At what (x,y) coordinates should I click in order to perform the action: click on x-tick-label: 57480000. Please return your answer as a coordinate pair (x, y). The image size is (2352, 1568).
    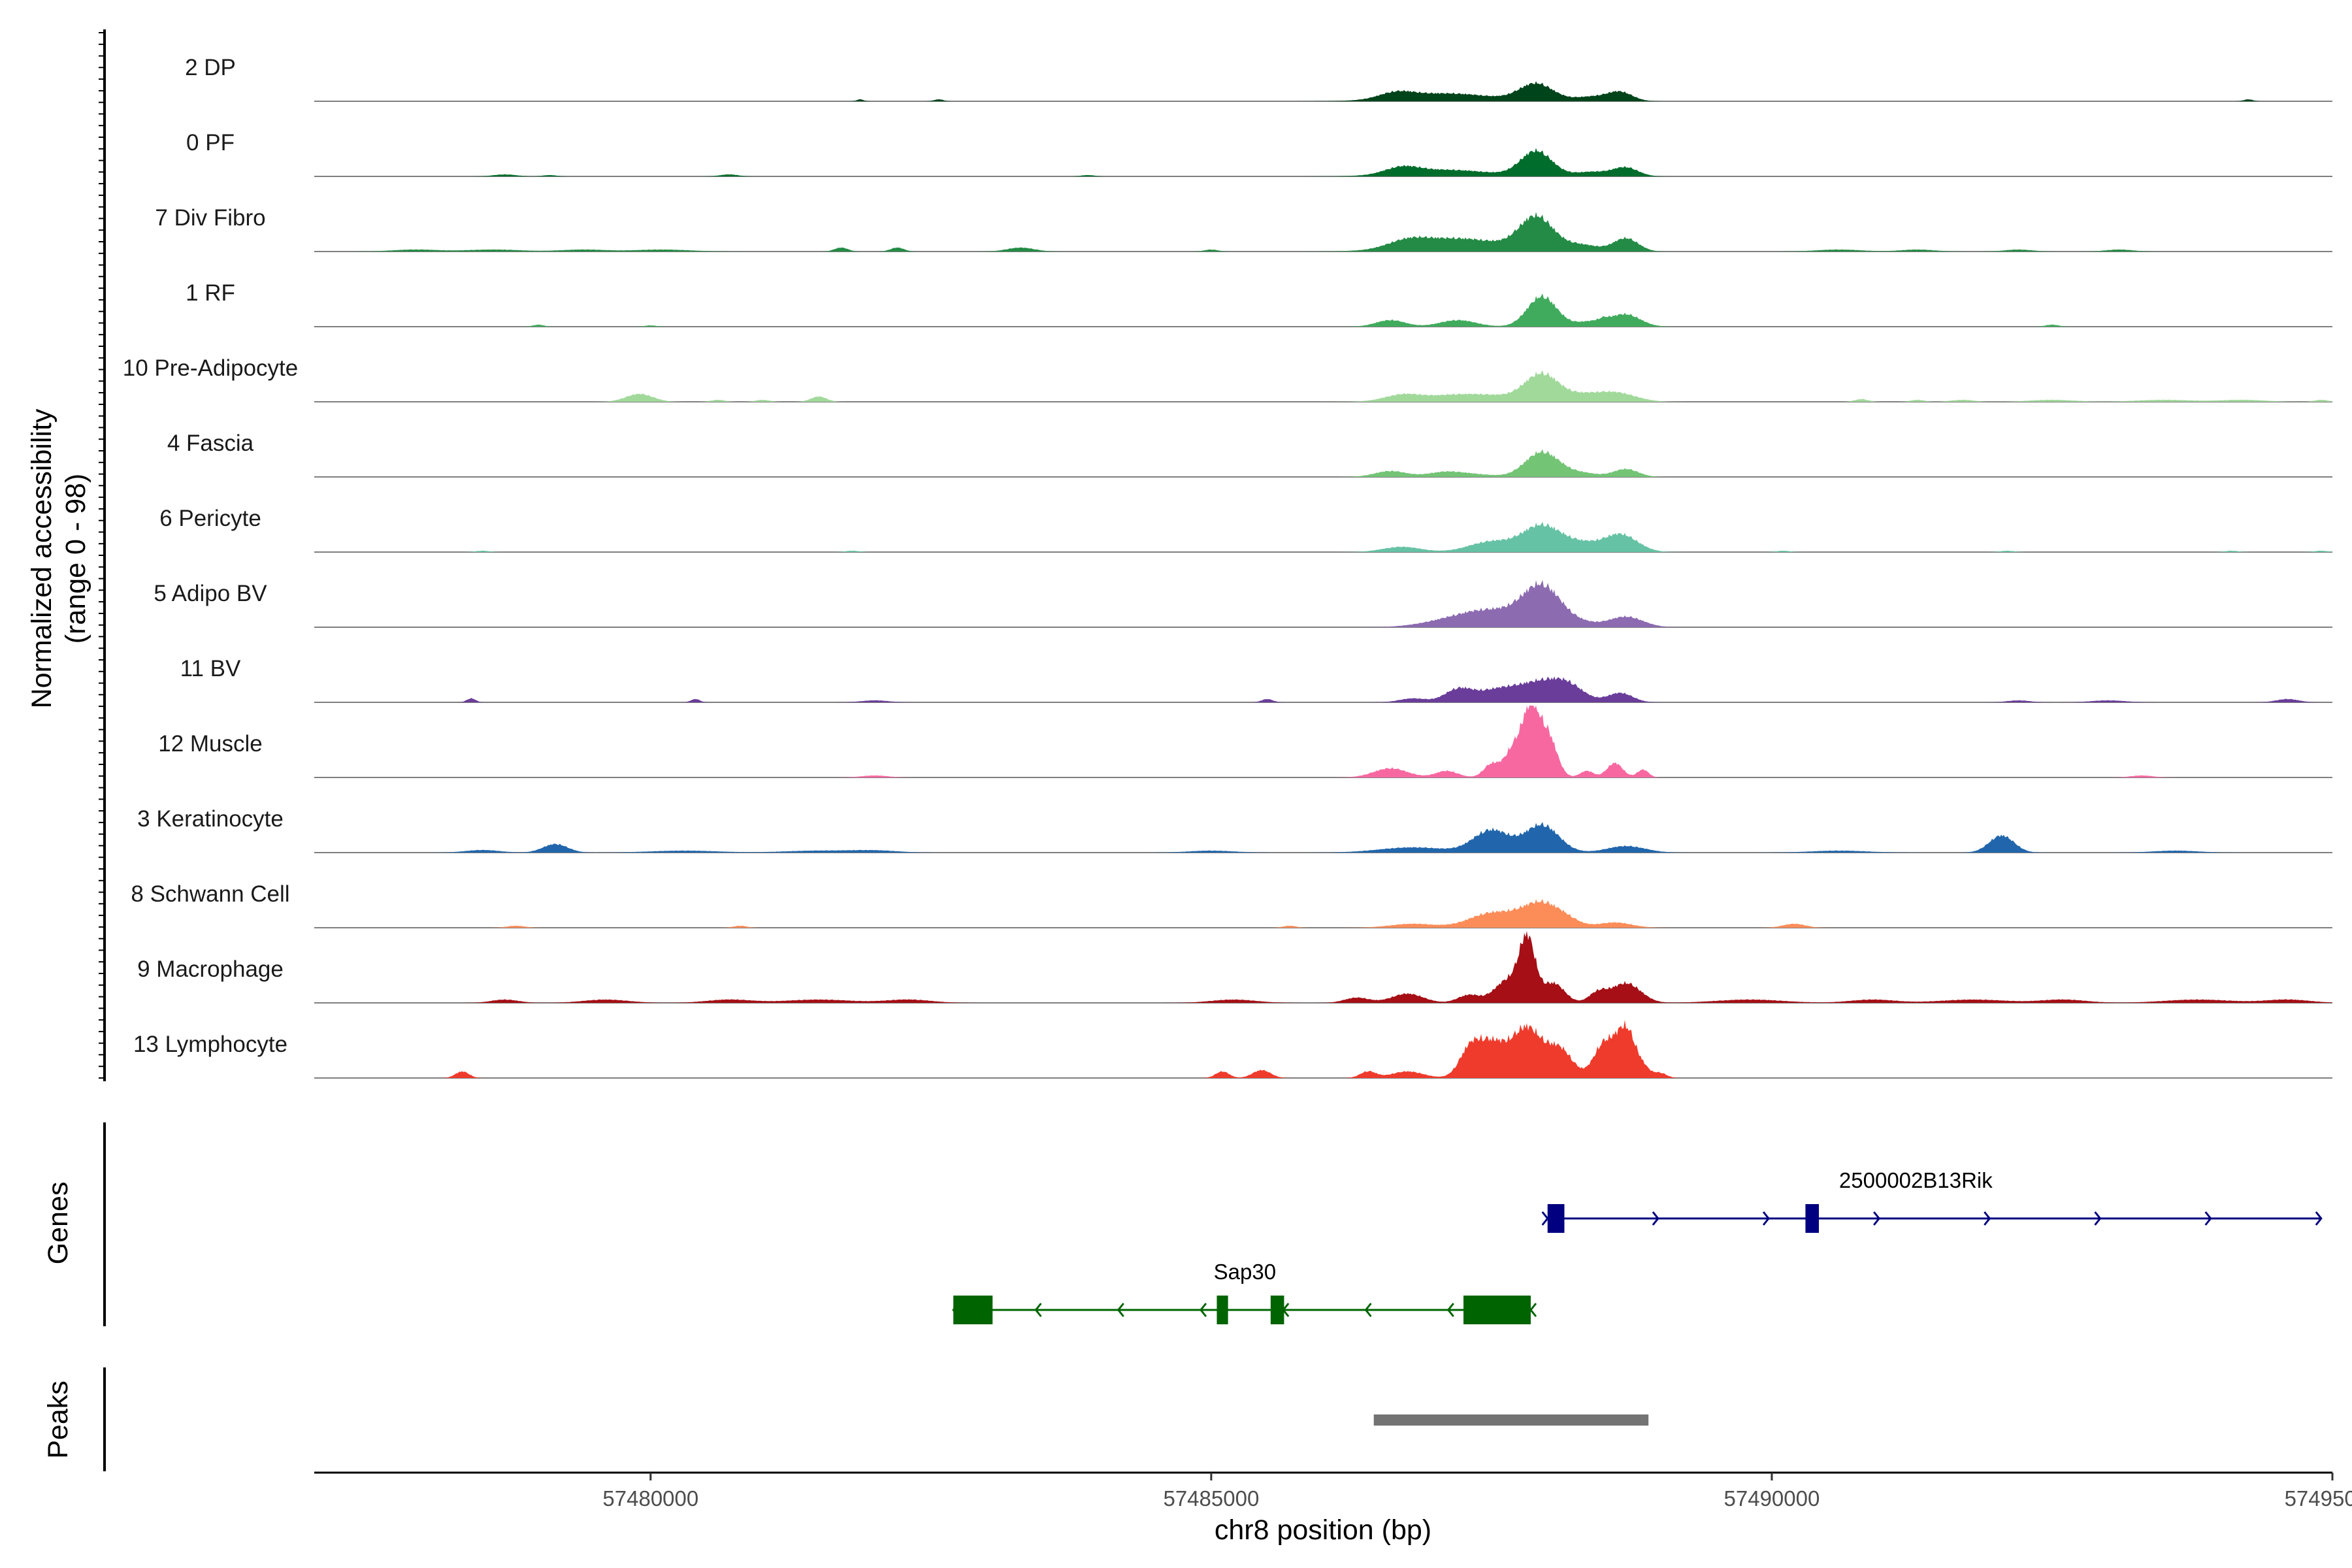
    Looking at the image, I should click on (650, 1498).